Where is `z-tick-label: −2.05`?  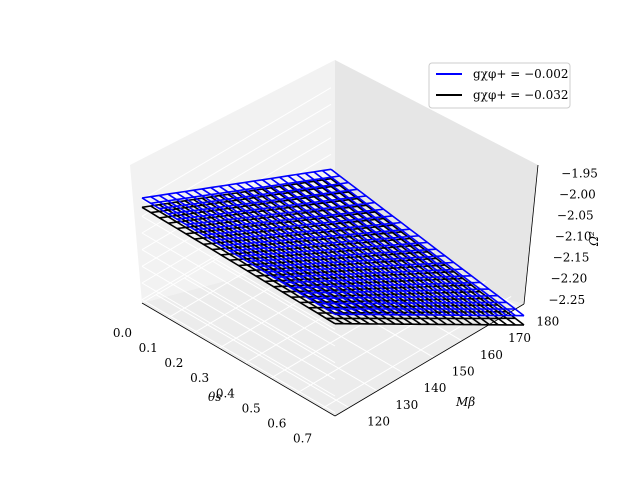
z-tick-label: −2.05 is located at coordinates (575, 216).